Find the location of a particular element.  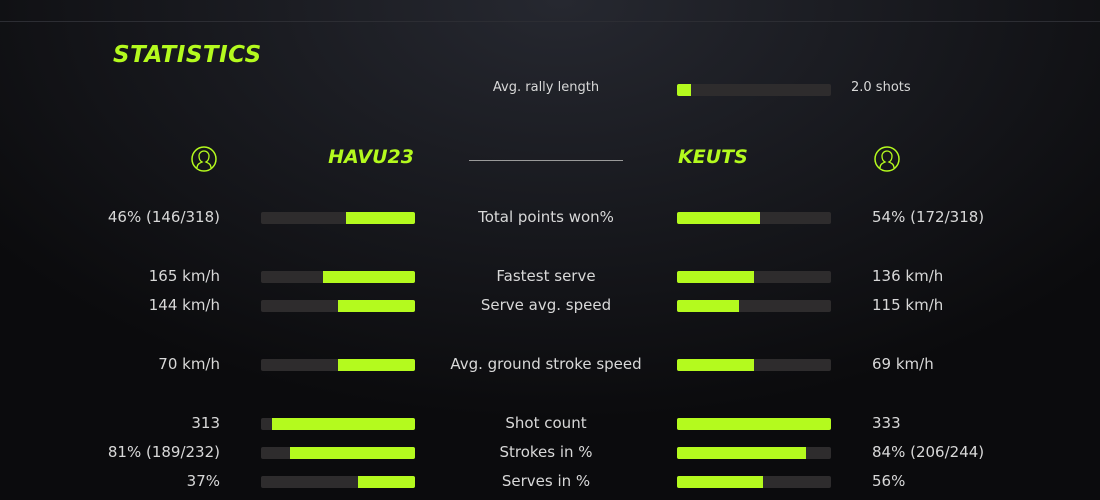

rally-row: Avg. rally length 2.0 shots is located at coordinates (550, 90).